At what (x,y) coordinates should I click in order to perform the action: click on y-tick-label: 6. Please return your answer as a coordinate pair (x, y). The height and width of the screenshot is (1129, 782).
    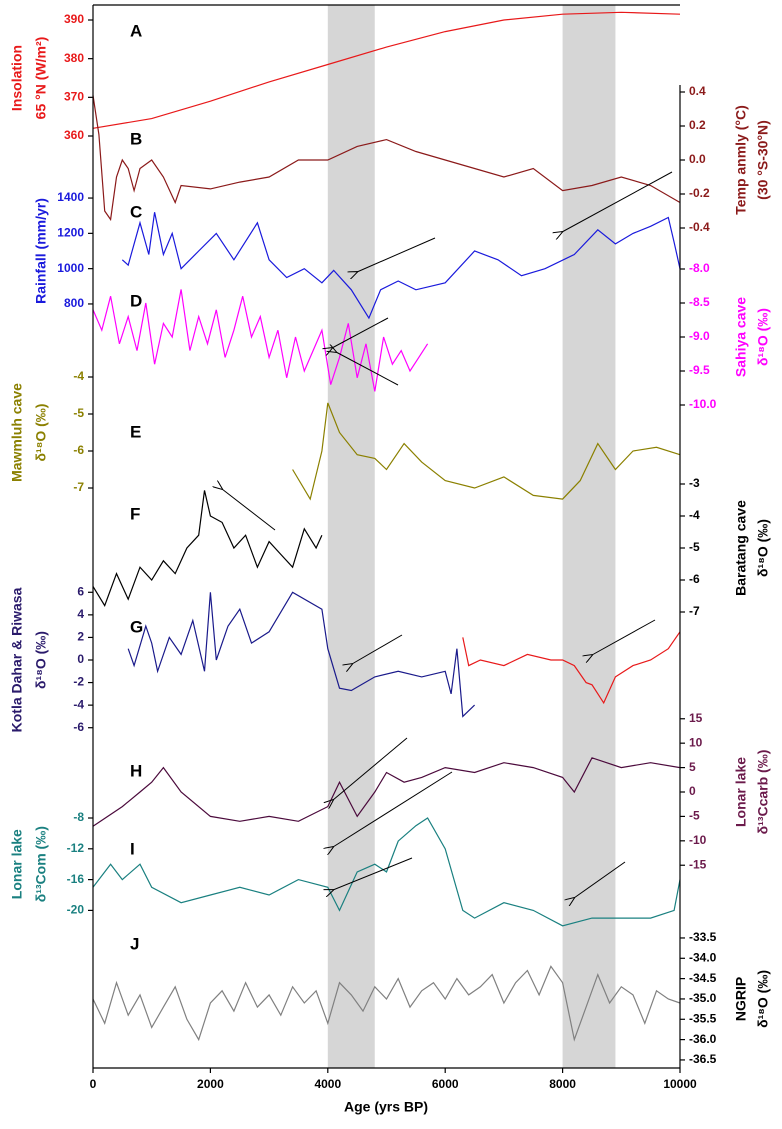
    Looking at the image, I should click on (80, 591).